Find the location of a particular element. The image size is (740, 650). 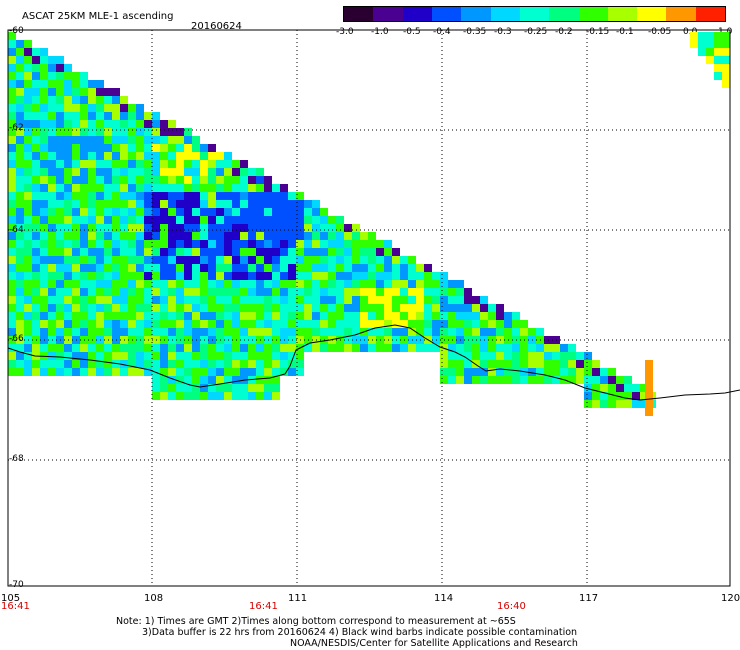

colorbar-tick-label: -0.2 is located at coordinates (564, 32).